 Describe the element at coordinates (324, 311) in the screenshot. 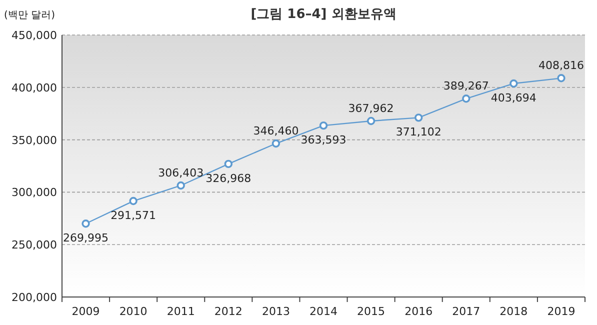

I see `x-tick-label: 2014` at that location.